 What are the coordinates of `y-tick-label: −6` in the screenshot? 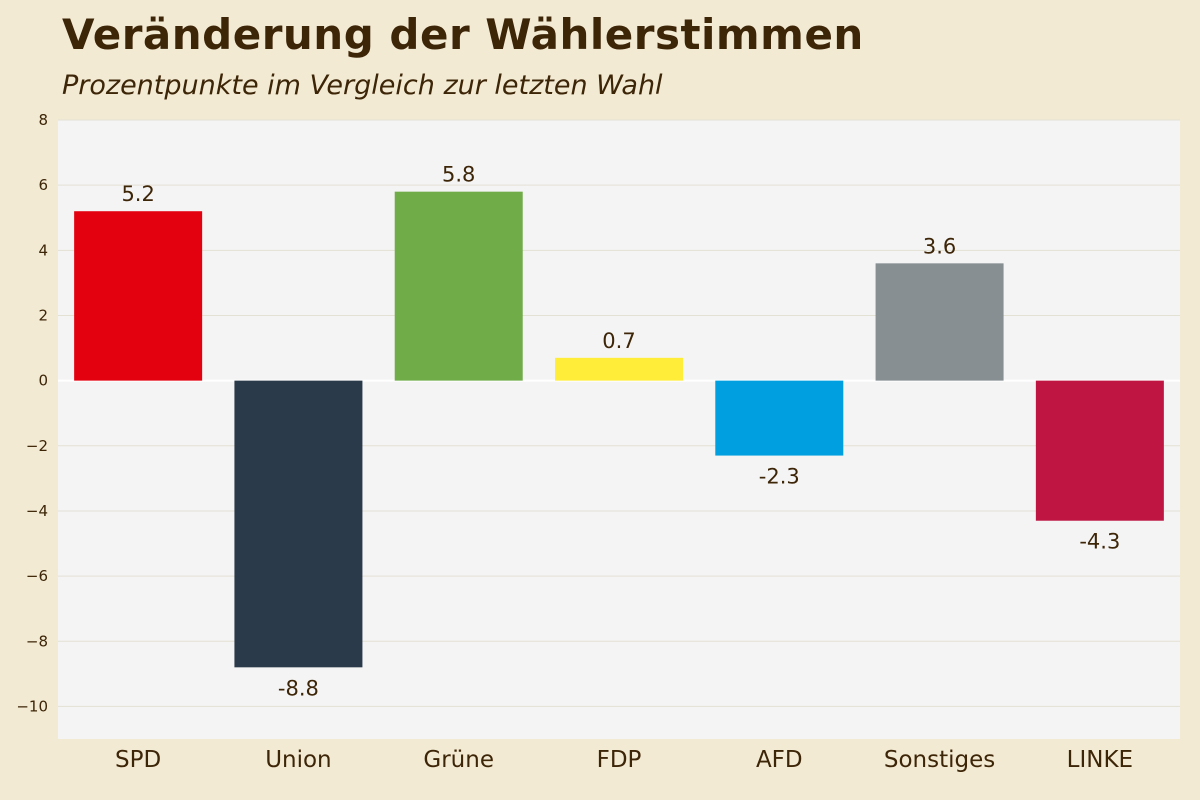 It's located at (37, 576).